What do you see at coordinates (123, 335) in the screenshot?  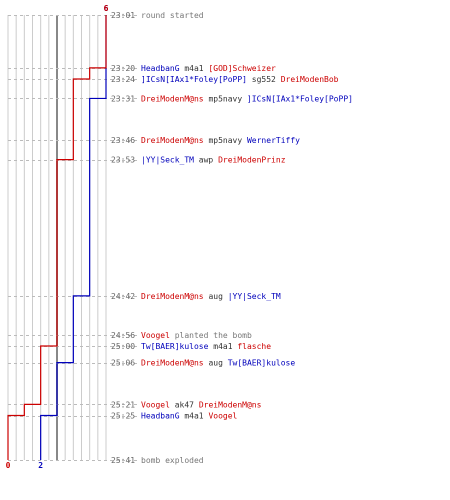 I see `event-time: 24:56` at bounding box center [123, 335].